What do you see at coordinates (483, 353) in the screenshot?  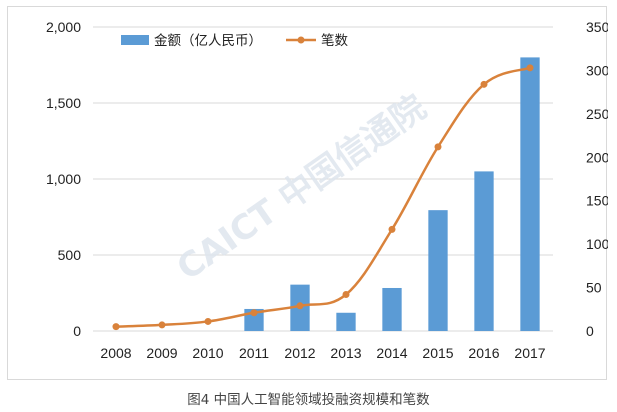 I see `x-tick-label: 2016` at bounding box center [483, 353].